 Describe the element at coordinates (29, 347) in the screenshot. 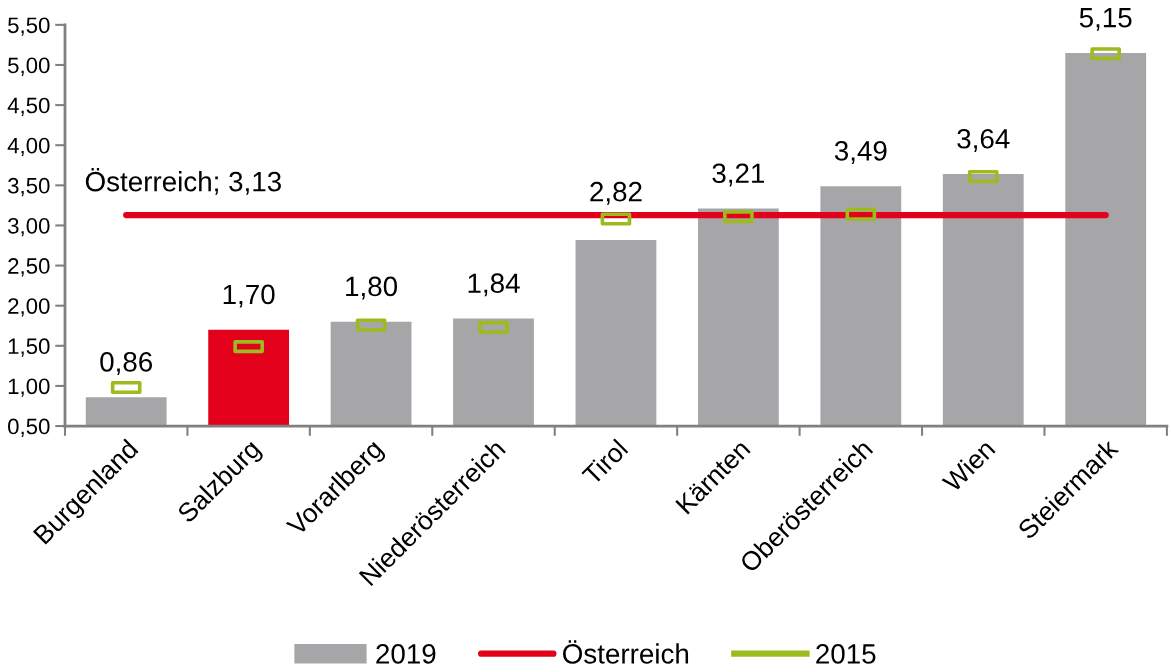

I see `y-tick-label: 1,50` at that location.